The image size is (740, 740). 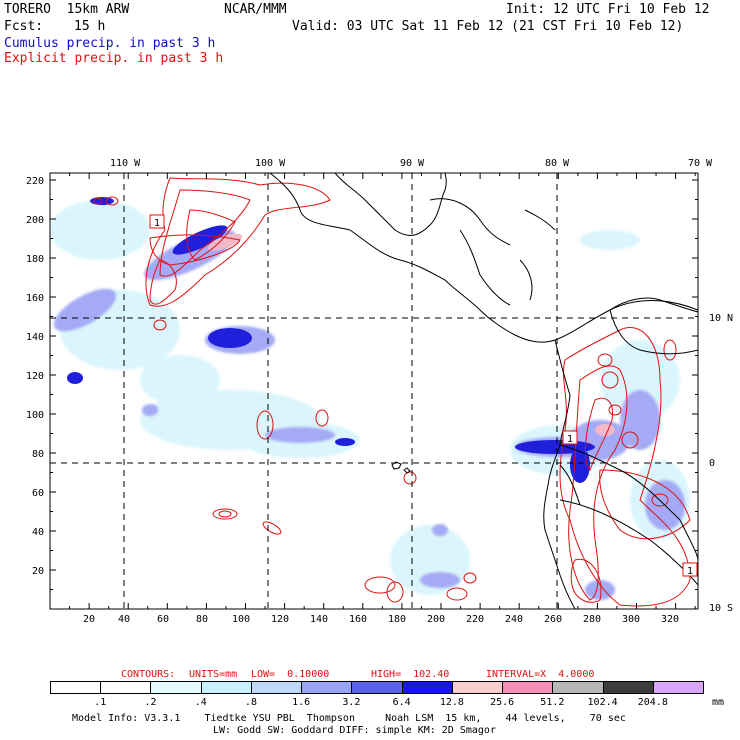 I want to click on colorbar-label: 3.2, so click(x=351, y=702).